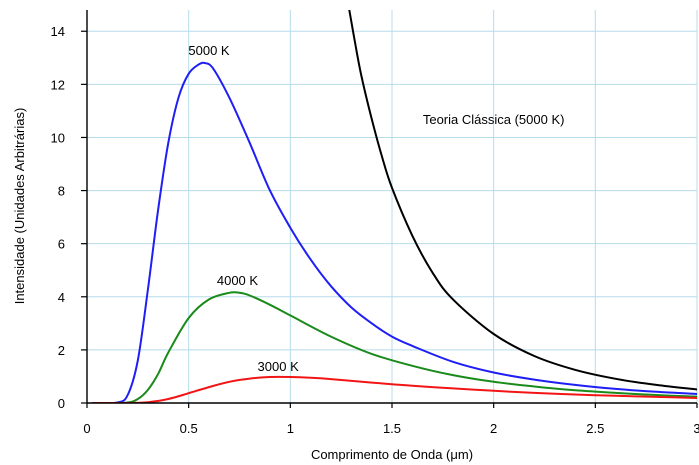 The height and width of the screenshot is (465, 699). What do you see at coordinates (595, 428) in the screenshot?
I see `x-tick-label: 2.5` at bounding box center [595, 428].